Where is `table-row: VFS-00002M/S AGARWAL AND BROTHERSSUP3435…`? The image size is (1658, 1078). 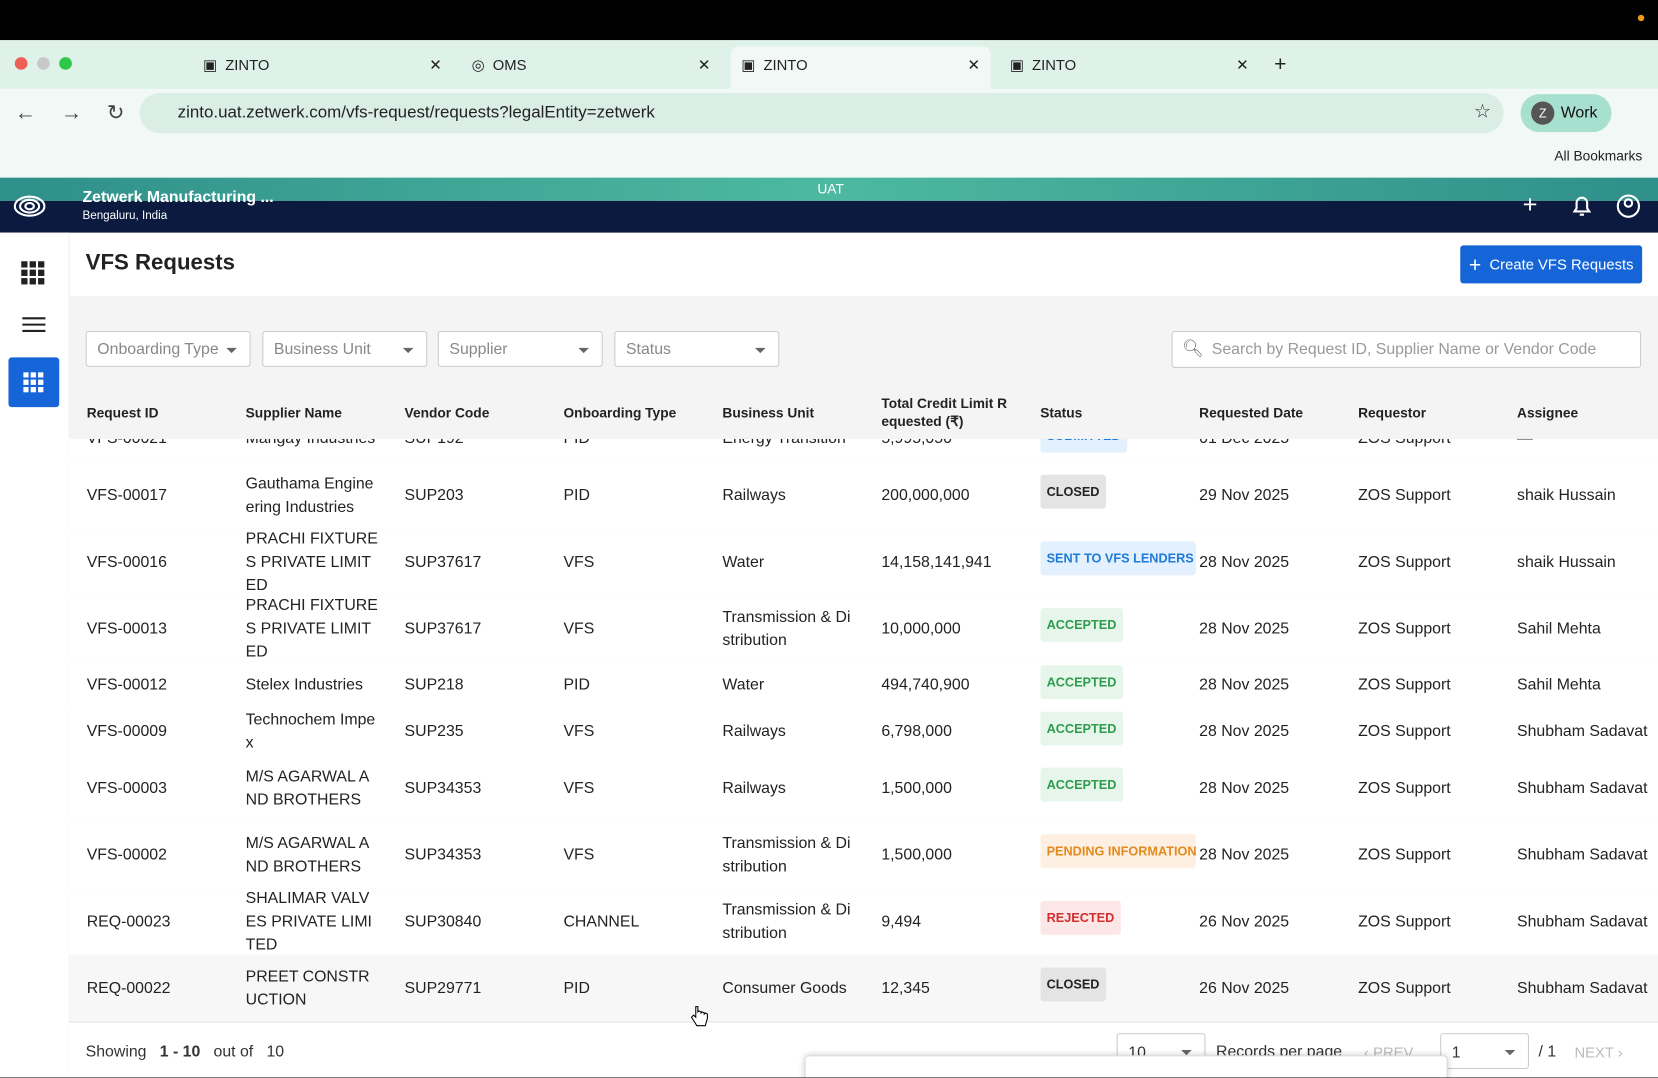 table-row: VFS-00002M/S AGARWAL AND BROTHERSSUP3435… is located at coordinates (863, 856).